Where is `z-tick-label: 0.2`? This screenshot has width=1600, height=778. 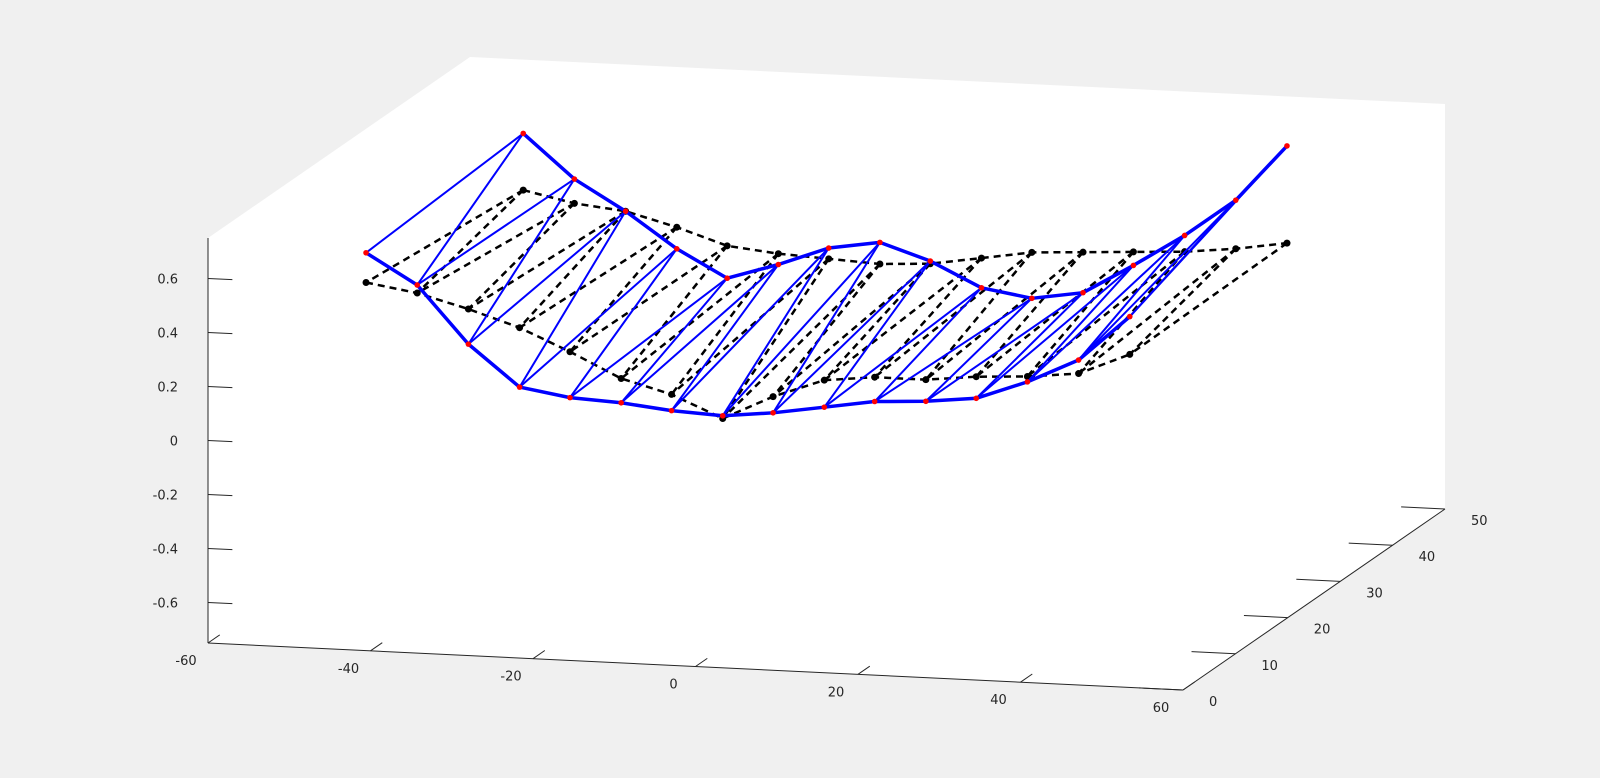
z-tick-label: 0.2 is located at coordinates (167, 388).